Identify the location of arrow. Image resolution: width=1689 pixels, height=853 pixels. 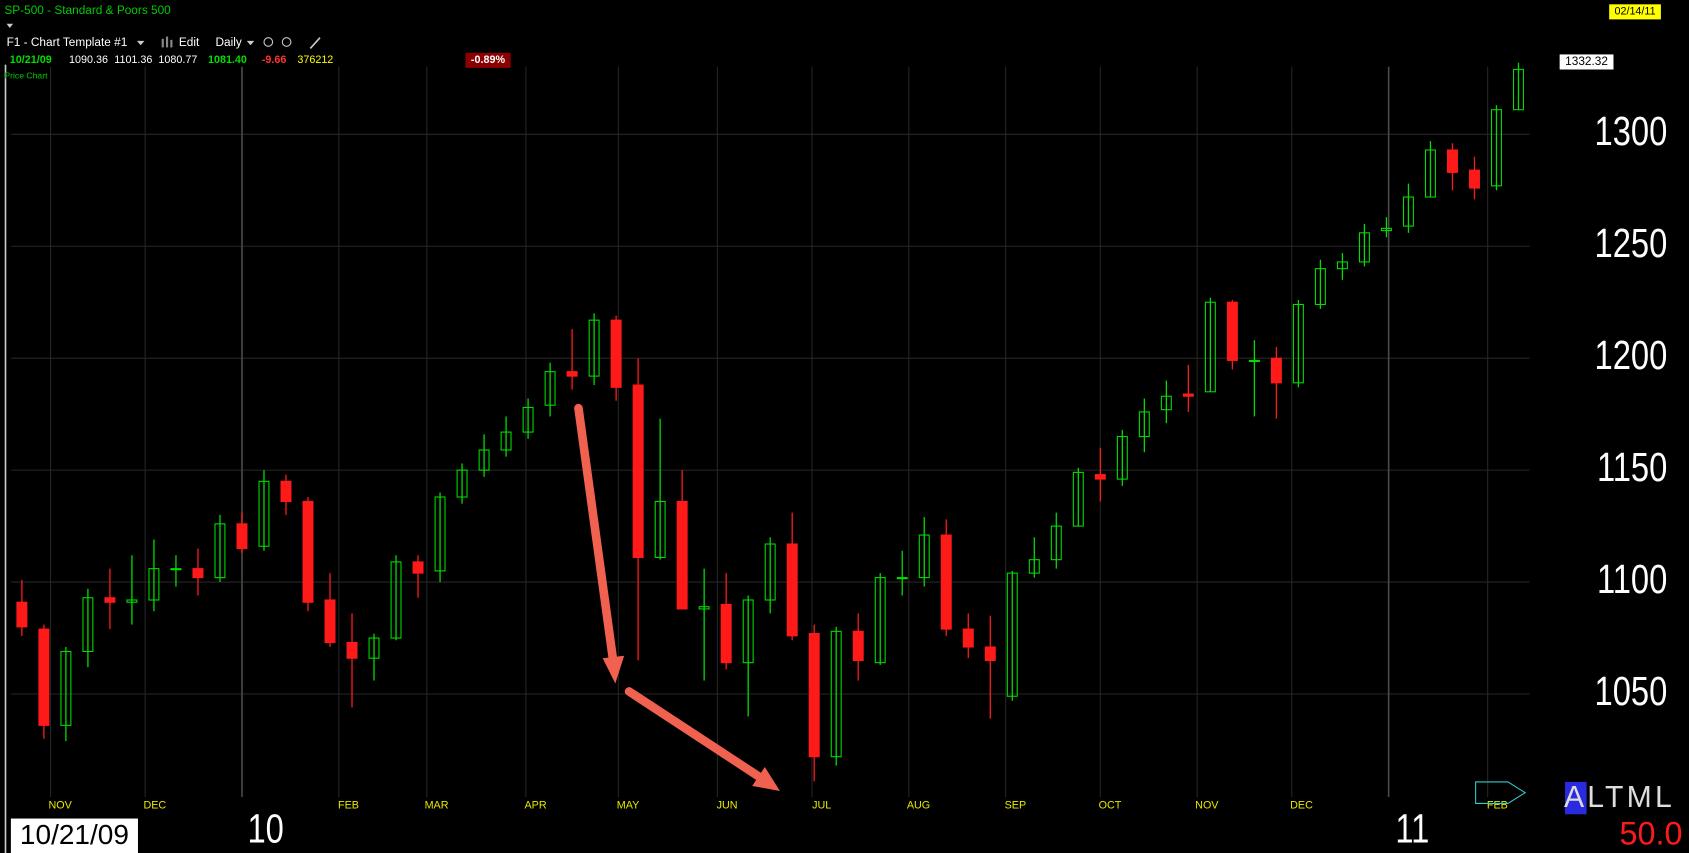
(694, 734).